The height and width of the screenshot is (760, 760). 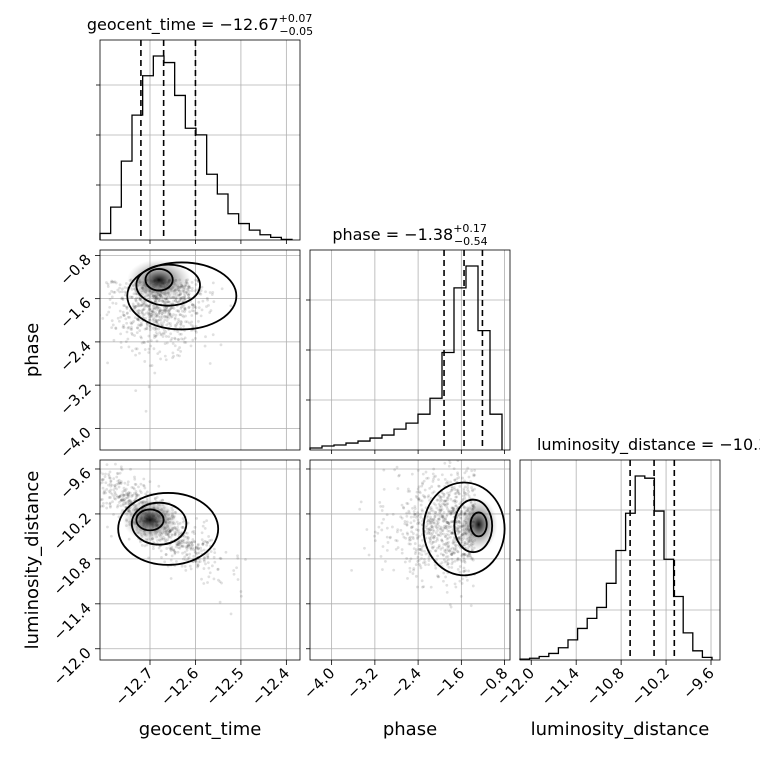 I want to click on density-geocent_time-luminosity_distance, so click(x=150, y=519).